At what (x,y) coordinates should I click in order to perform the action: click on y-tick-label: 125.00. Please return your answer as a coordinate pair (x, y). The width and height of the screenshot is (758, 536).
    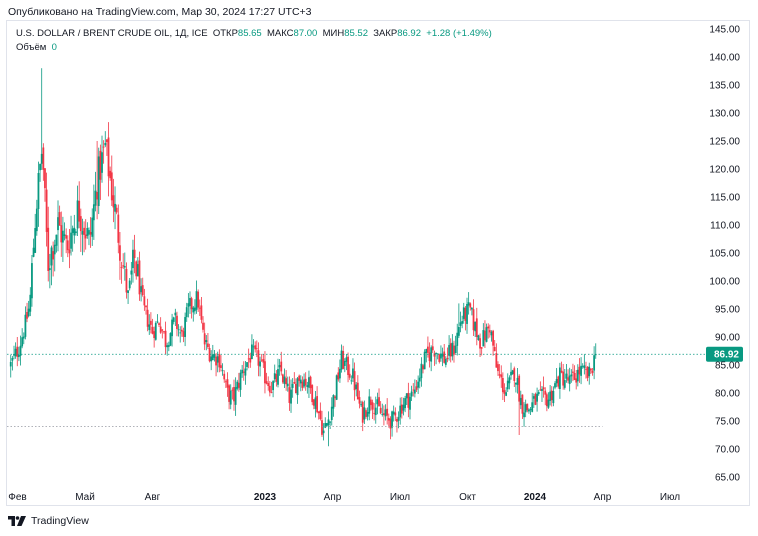
    Looking at the image, I should click on (724, 142).